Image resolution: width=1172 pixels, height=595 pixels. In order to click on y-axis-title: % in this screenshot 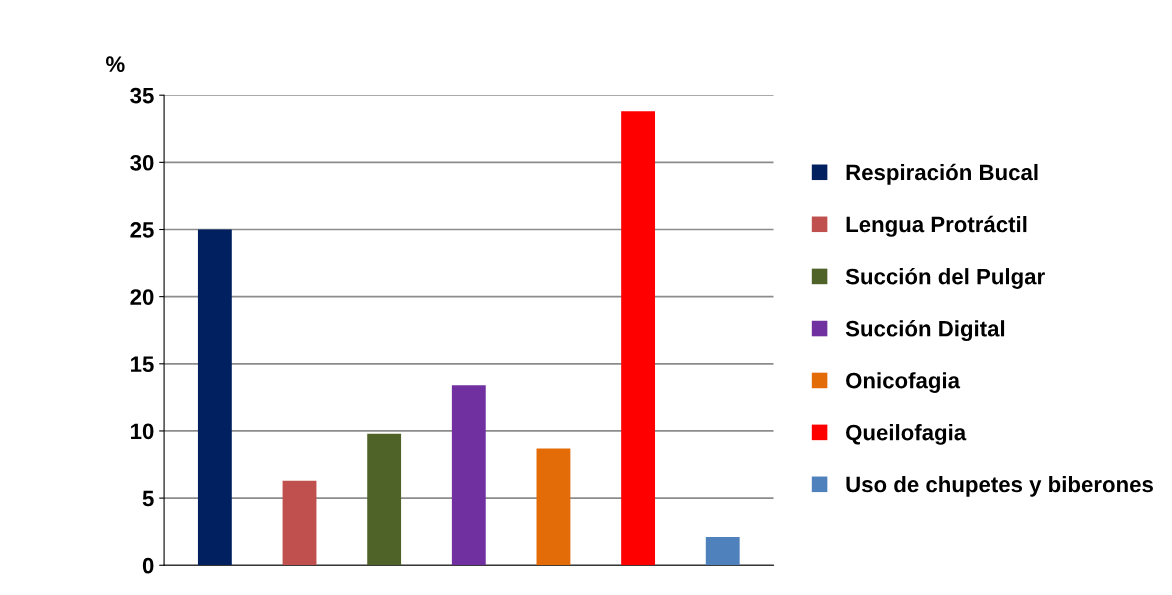, I will do `click(115, 64)`.